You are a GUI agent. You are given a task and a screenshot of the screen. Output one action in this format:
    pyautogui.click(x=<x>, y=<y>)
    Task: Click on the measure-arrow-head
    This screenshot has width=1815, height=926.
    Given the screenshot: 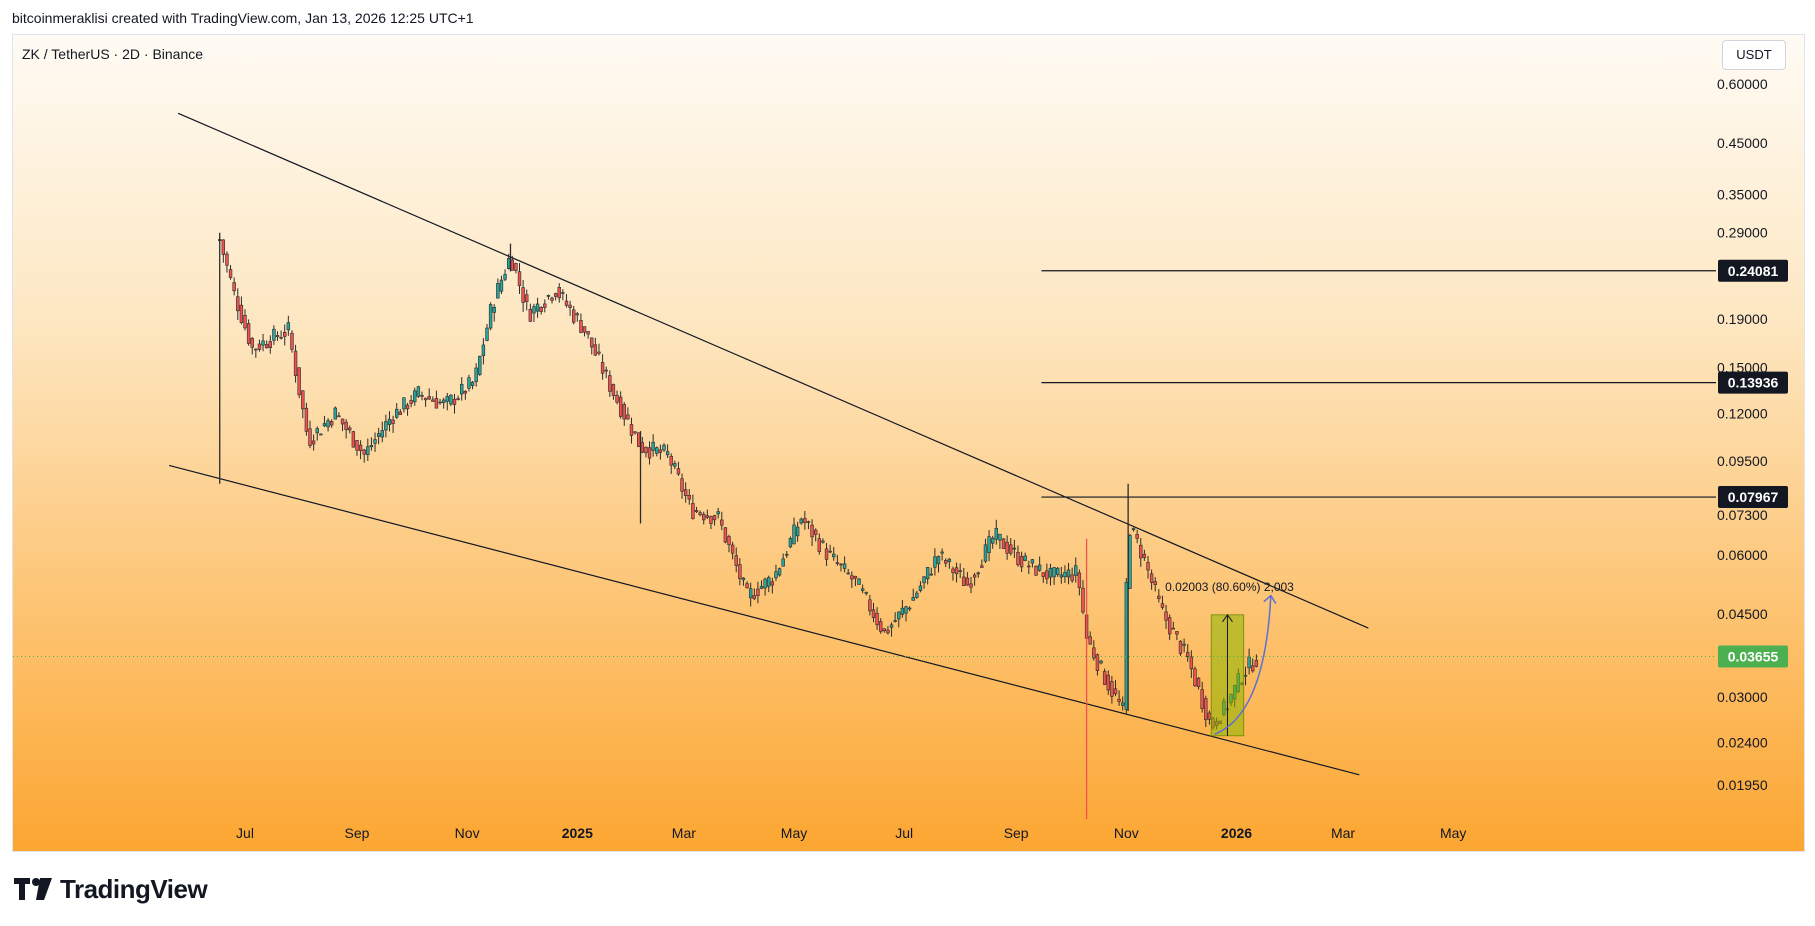 What is the action you would take?
    pyautogui.click(x=1227, y=618)
    